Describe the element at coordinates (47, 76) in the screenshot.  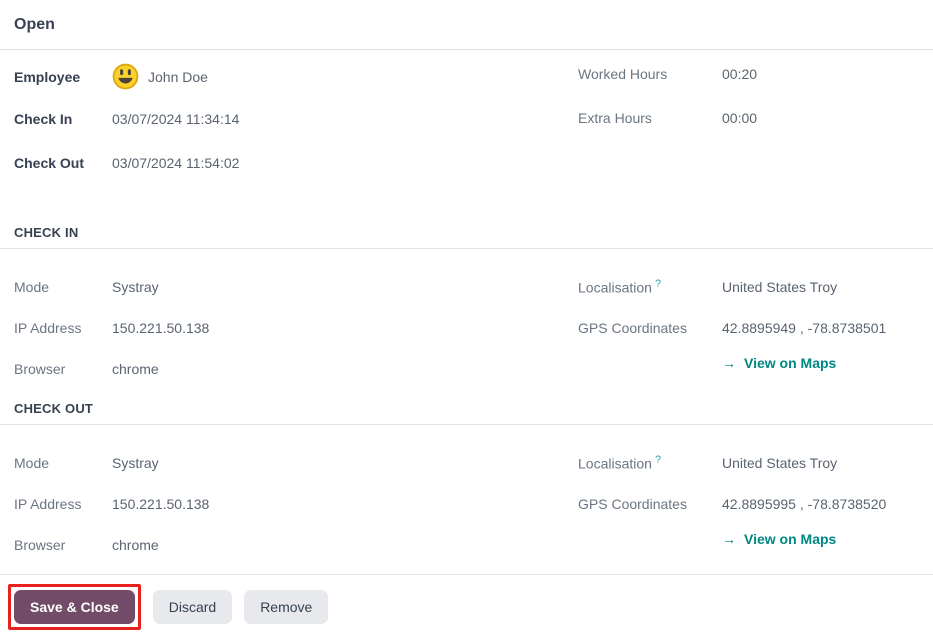
I see `employee-label: Employee` at that location.